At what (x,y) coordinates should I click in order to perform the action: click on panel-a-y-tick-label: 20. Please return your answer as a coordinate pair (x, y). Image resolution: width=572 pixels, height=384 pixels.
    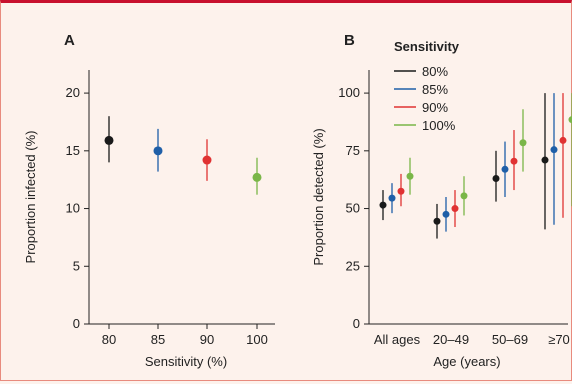
    Looking at the image, I should click on (73, 92).